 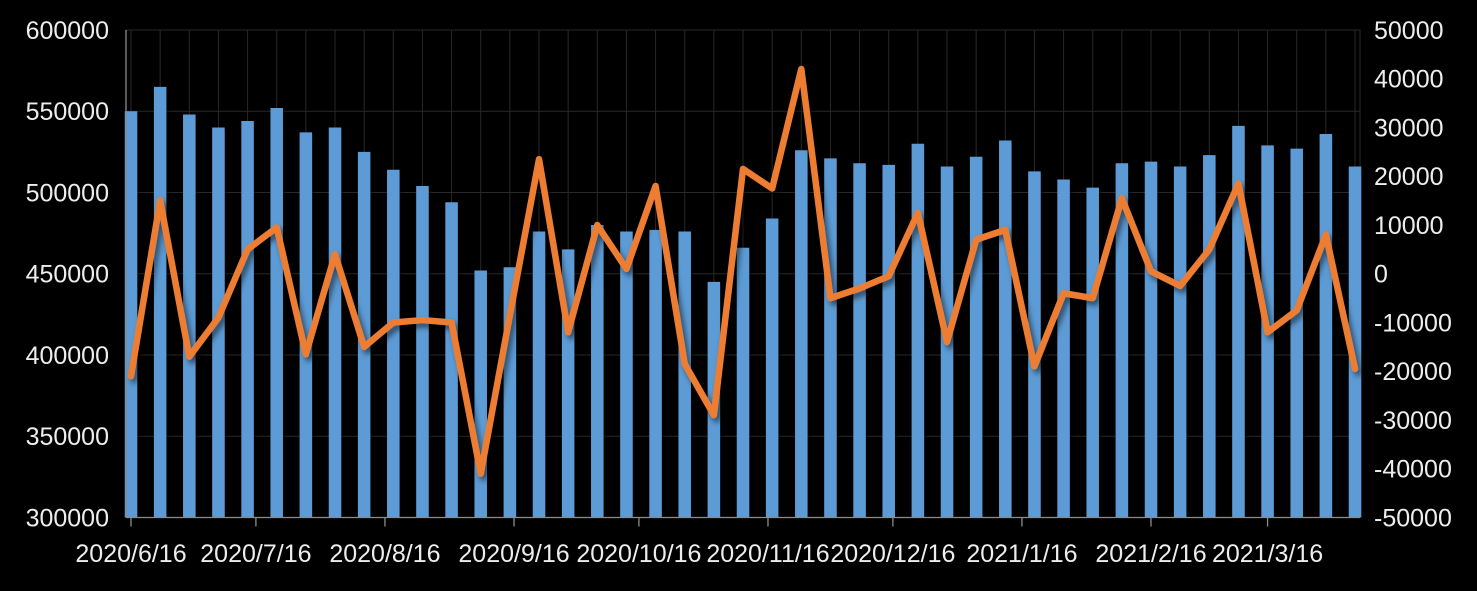 I want to click on x-axis-tick-label: 2020/11/16, so click(x=767, y=554).